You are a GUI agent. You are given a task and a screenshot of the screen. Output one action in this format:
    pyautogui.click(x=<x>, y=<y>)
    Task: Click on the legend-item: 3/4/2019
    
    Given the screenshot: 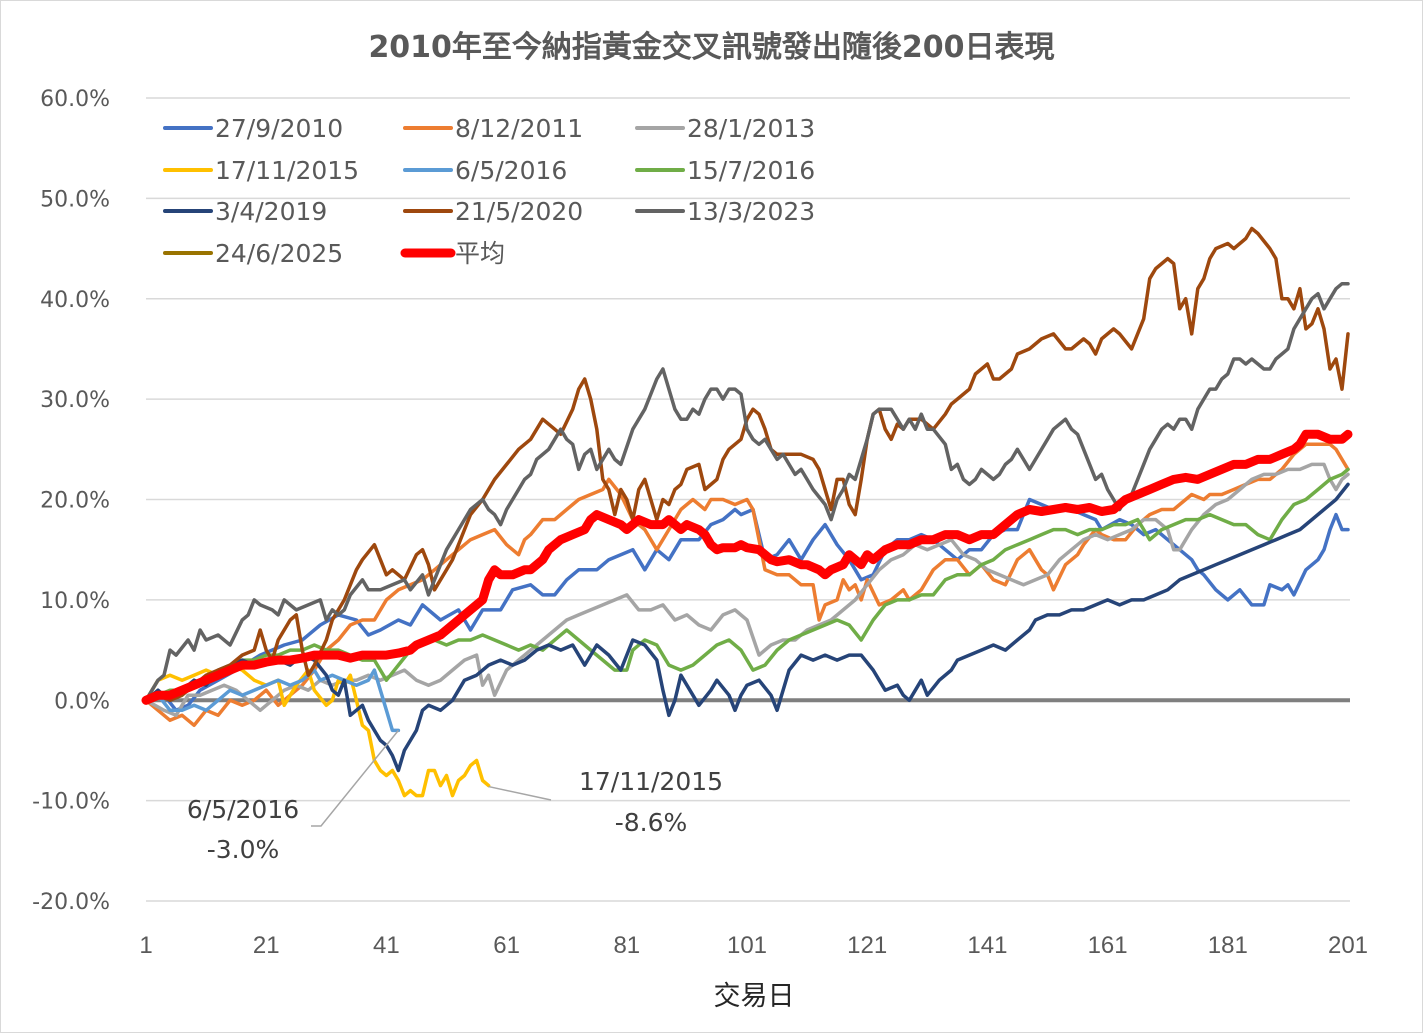 What is the action you would take?
    pyautogui.click(x=245, y=211)
    